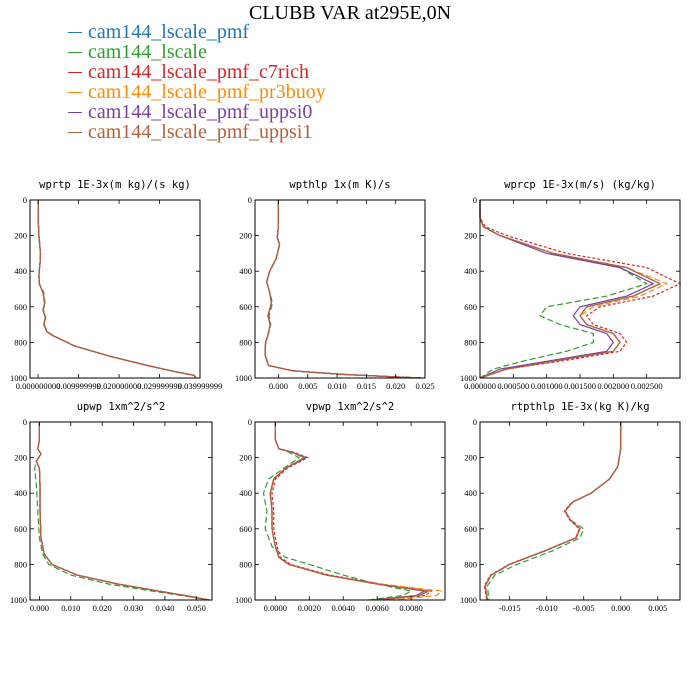  What do you see at coordinates (121, 407) in the screenshot?
I see `panel-title: upwp 1xm^2/s^2` at bounding box center [121, 407].